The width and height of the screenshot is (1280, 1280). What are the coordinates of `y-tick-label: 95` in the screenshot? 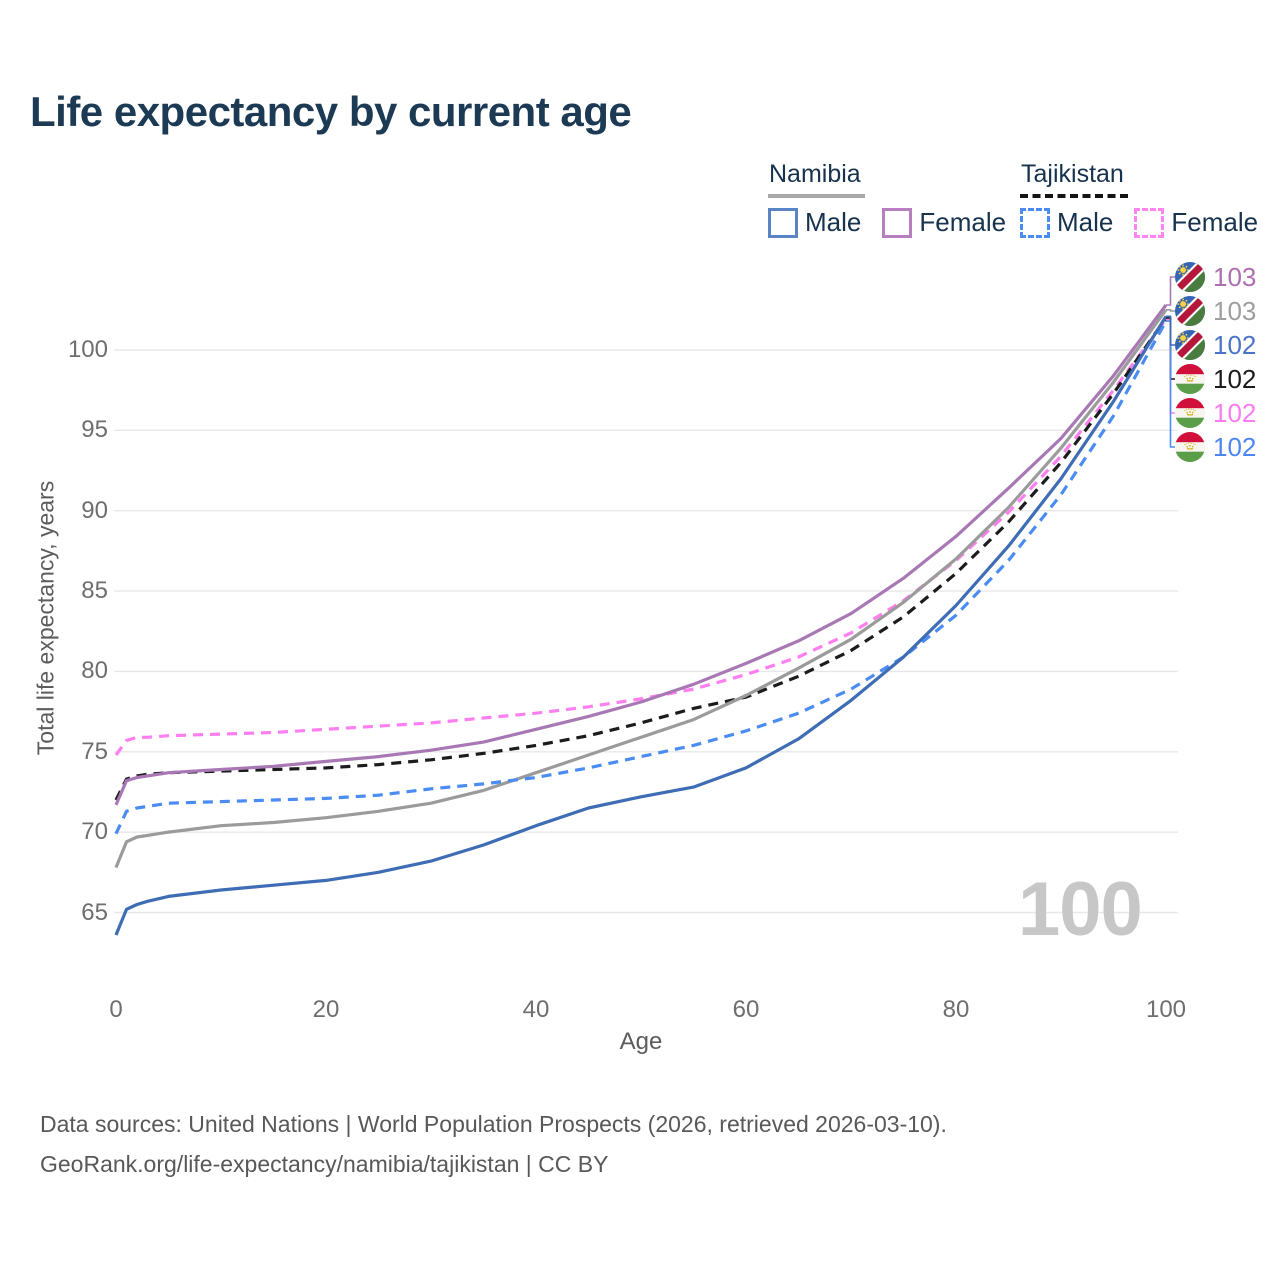 It's located at (94, 430).